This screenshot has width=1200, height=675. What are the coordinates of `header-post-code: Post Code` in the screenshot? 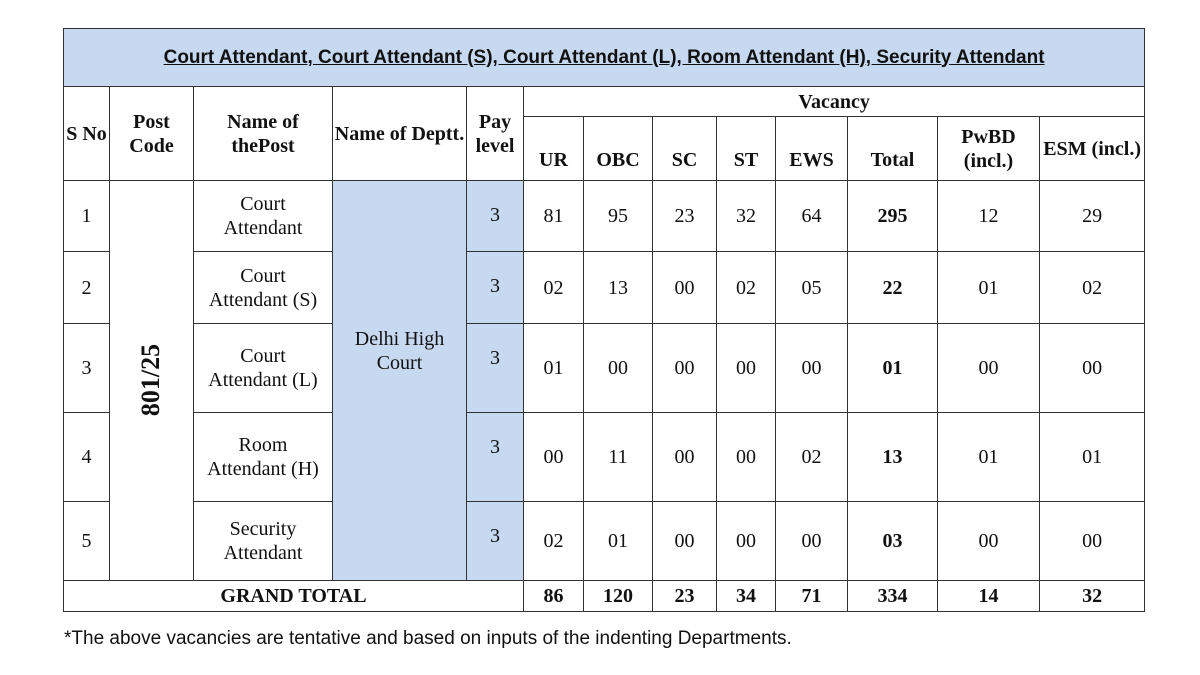 It's located at (151, 133).